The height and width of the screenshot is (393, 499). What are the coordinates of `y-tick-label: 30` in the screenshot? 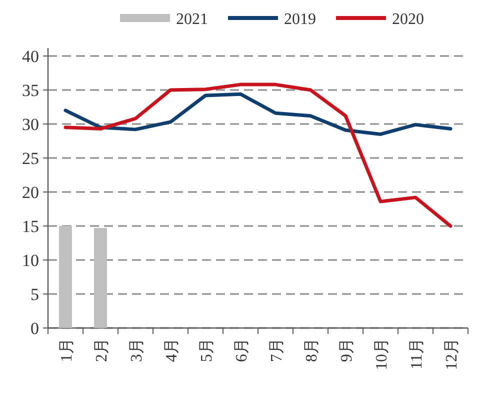 It's located at (30, 124).